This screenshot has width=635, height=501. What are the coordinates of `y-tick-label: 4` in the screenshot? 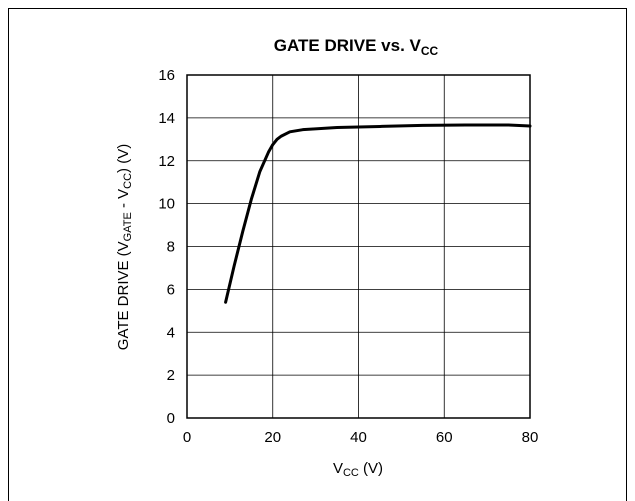 It's located at (171, 332).